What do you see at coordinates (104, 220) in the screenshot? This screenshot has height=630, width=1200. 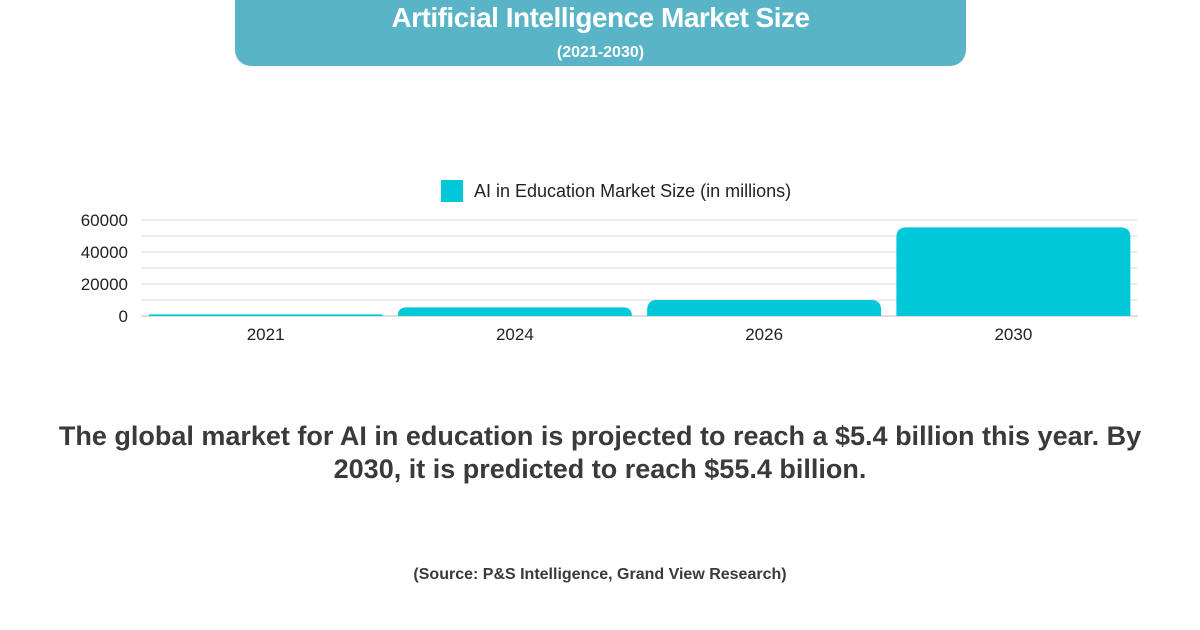 I see `y-tick-label: 60000` at bounding box center [104, 220].